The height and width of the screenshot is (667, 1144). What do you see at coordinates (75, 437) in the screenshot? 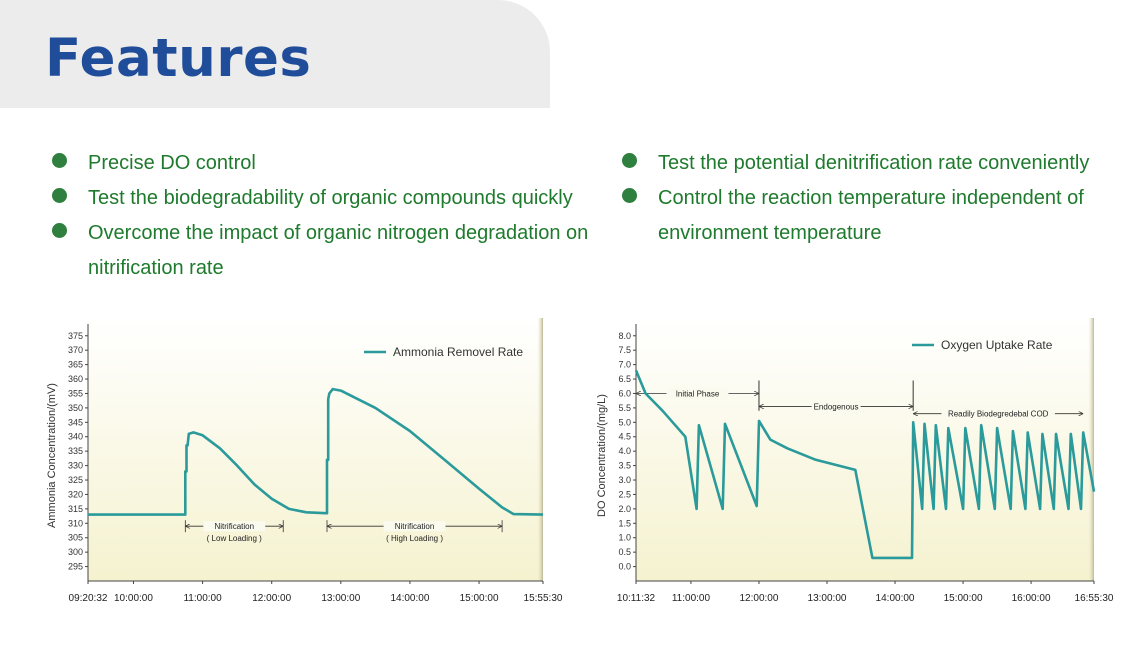
I see `y-tick-label: 340` at bounding box center [75, 437].